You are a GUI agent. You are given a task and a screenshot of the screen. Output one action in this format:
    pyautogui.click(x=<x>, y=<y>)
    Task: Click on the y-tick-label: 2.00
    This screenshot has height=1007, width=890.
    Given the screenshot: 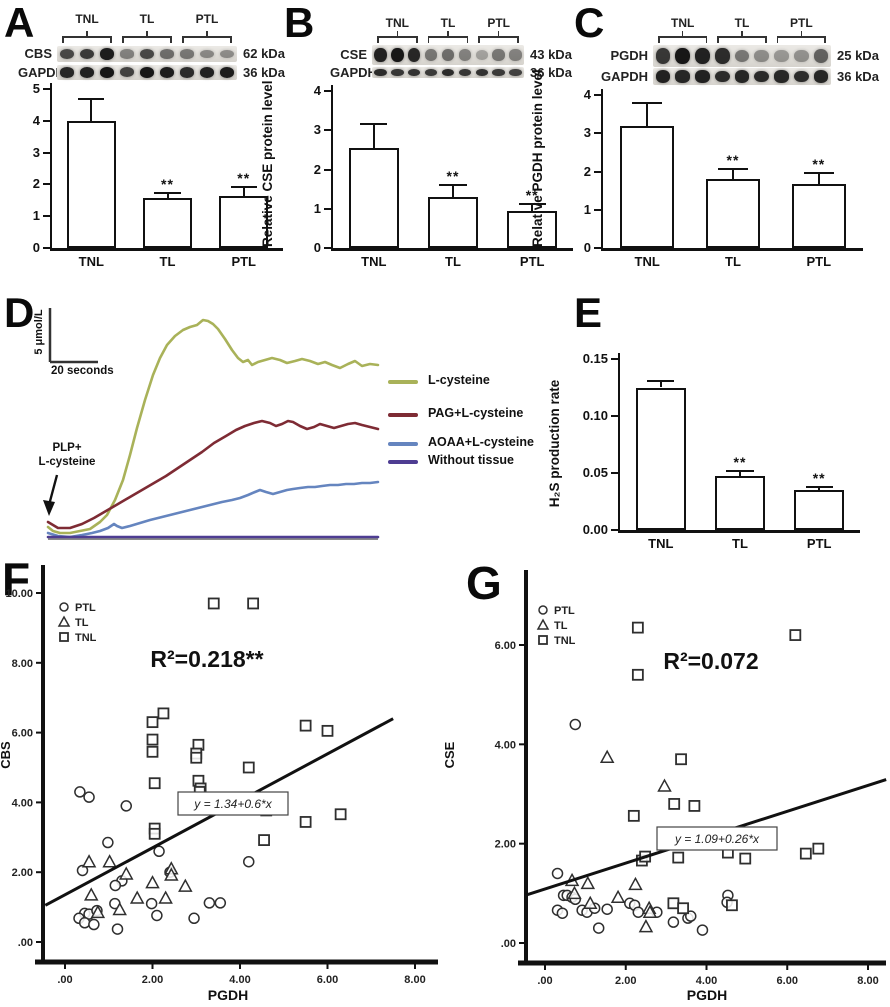 What is the action you would take?
    pyautogui.click(x=505, y=845)
    